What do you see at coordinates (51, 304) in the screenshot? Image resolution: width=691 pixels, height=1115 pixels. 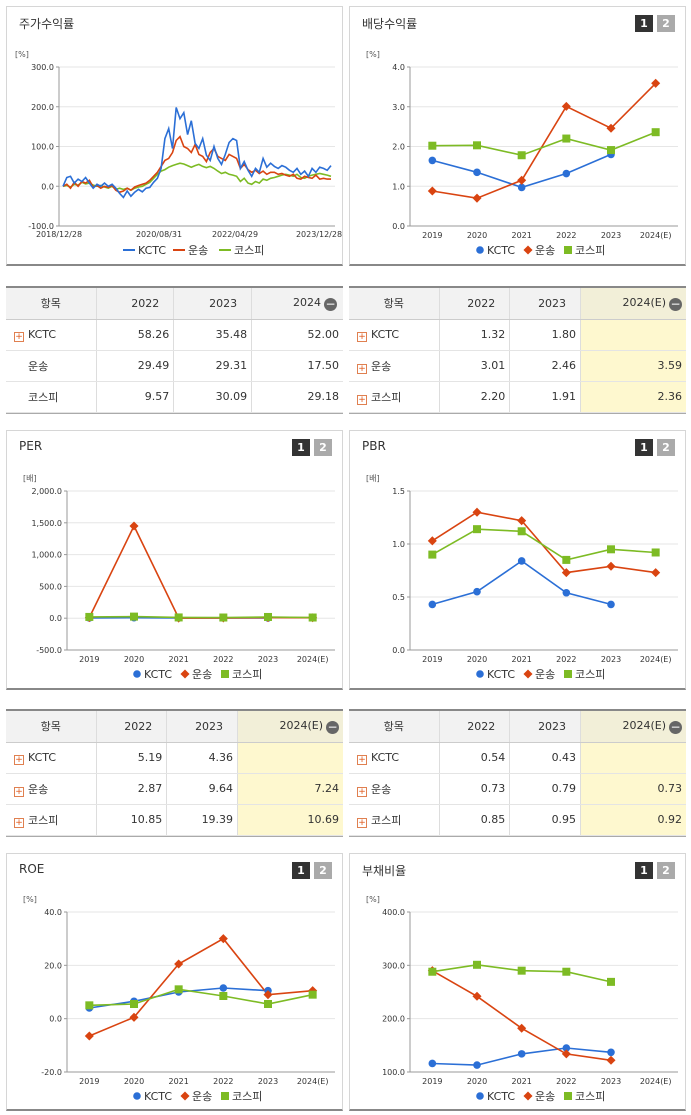 I see `col-header: 항목` at bounding box center [51, 304].